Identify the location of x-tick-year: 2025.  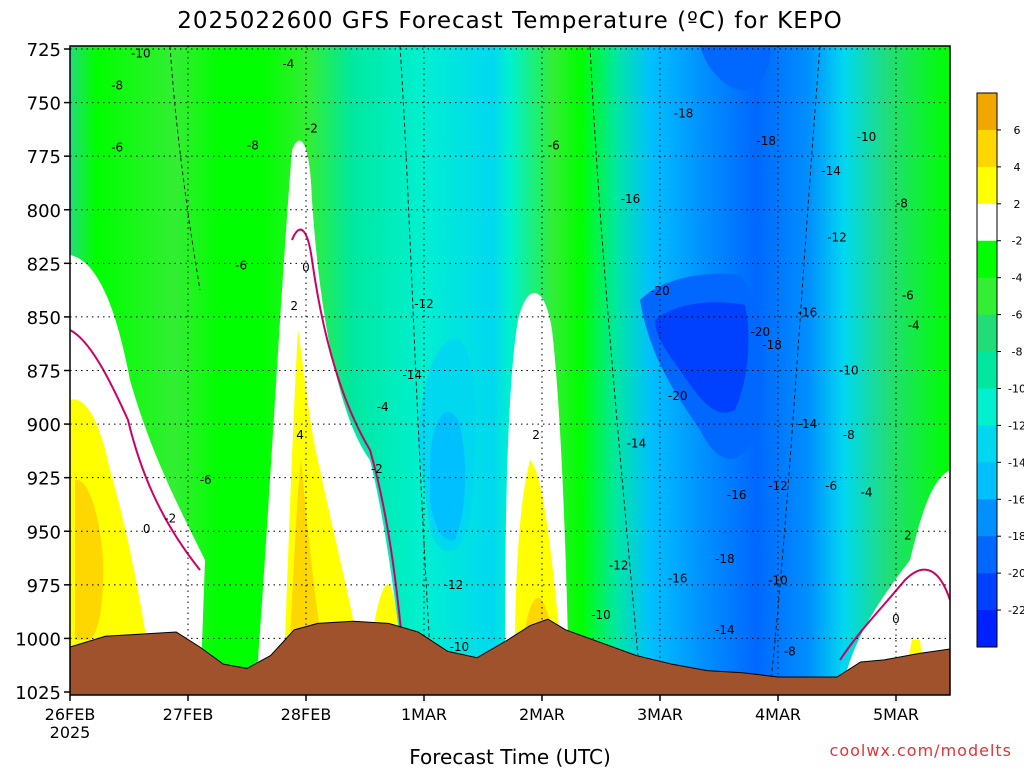
(70, 732).